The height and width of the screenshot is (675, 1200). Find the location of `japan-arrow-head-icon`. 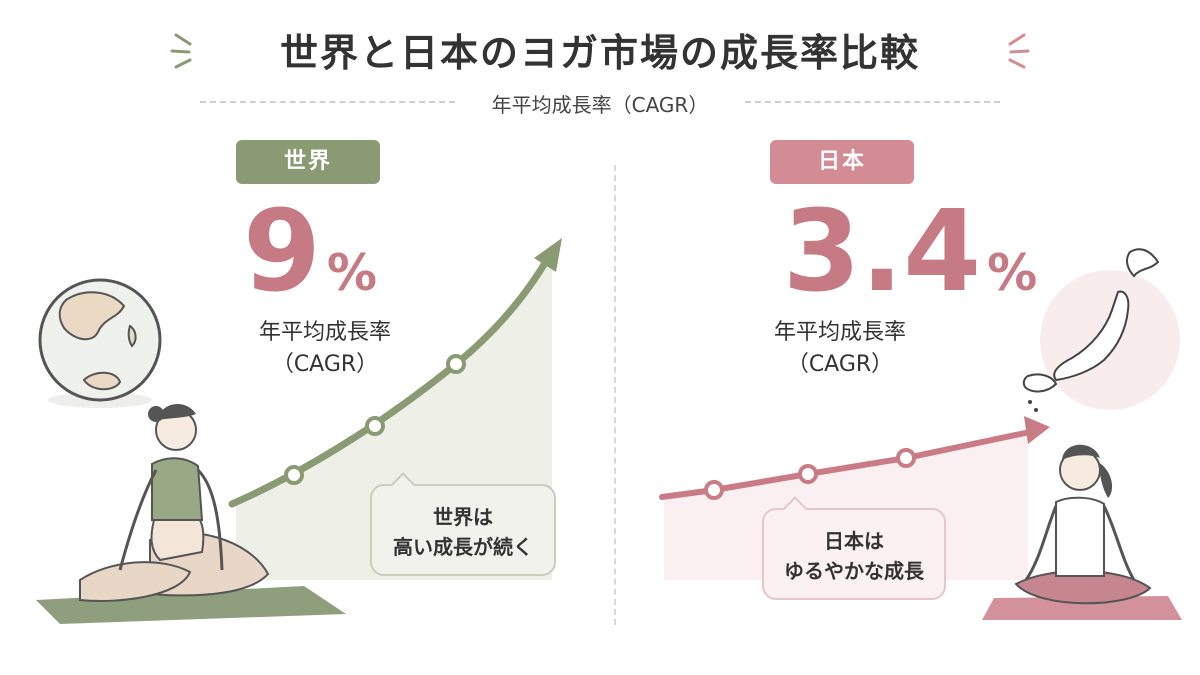

japan-arrow-head-icon is located at coordinates (1037, 430).